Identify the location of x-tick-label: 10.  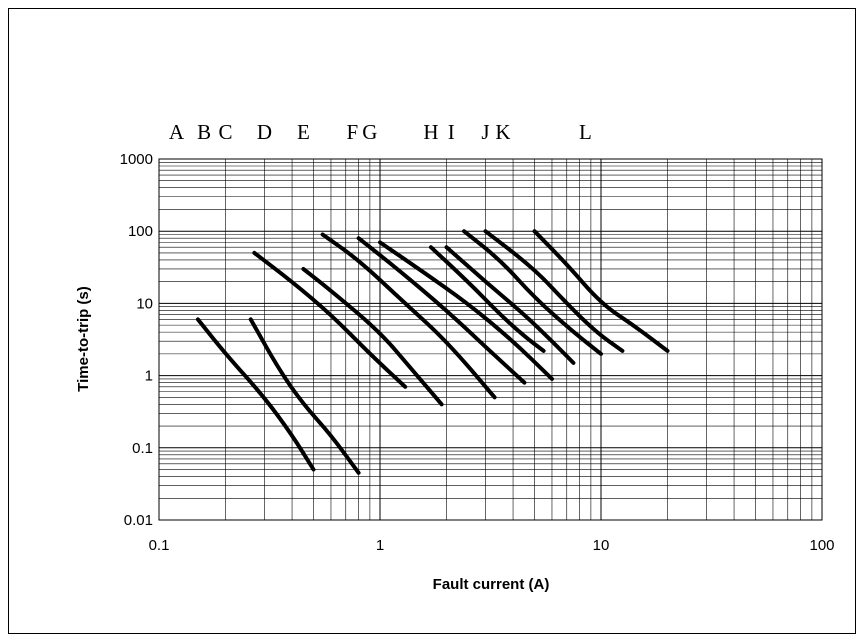
(601, 545).